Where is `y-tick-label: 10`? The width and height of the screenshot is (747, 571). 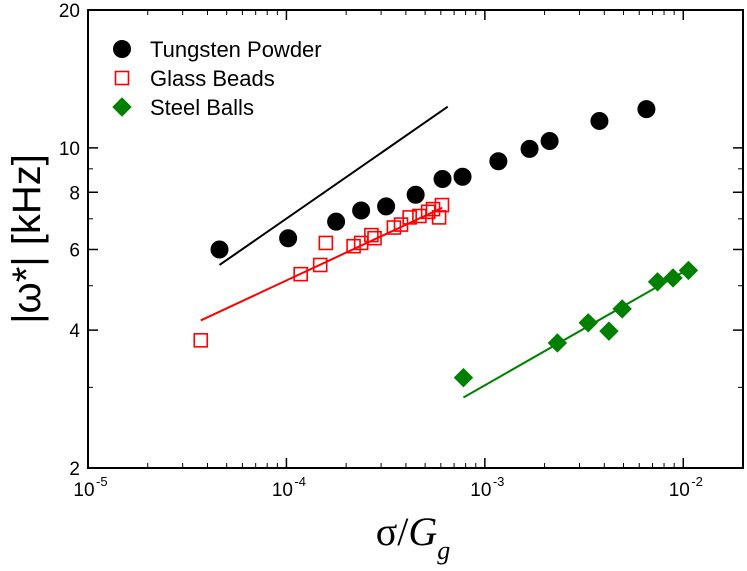 y-tick-label: 10 is located at coordinates (69, 149).